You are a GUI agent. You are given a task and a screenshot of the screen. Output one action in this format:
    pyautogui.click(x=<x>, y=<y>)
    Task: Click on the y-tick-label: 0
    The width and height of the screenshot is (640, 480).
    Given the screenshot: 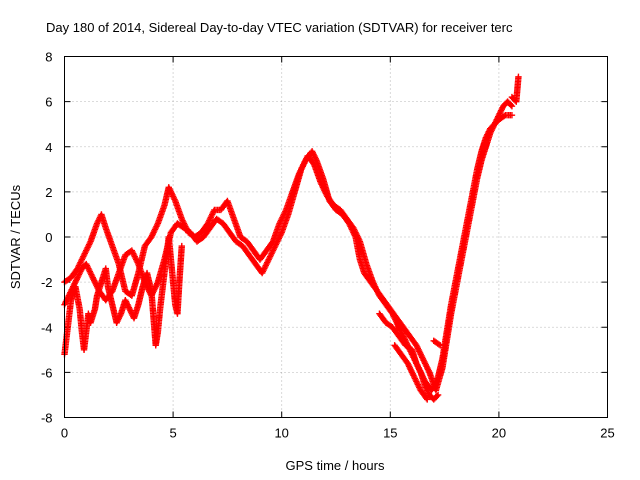 What is the action you would take?
    pyautogui.click(x=48, y=237)
    